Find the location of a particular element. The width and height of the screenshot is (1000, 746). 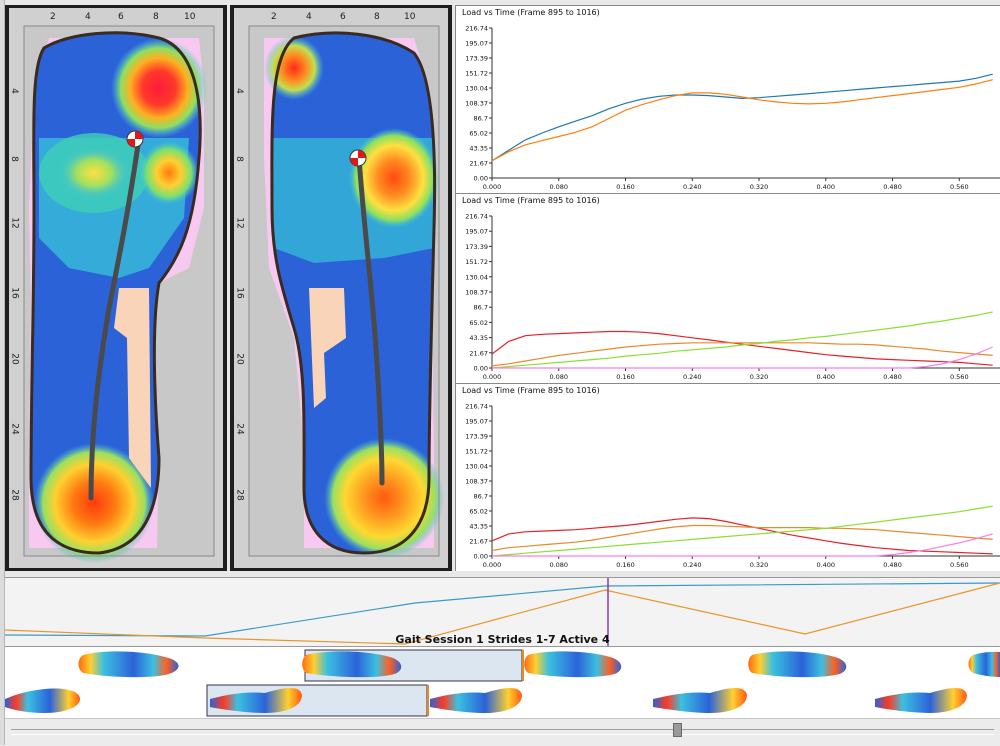

timeline-scrollbar is located at coordinates (502, 732).